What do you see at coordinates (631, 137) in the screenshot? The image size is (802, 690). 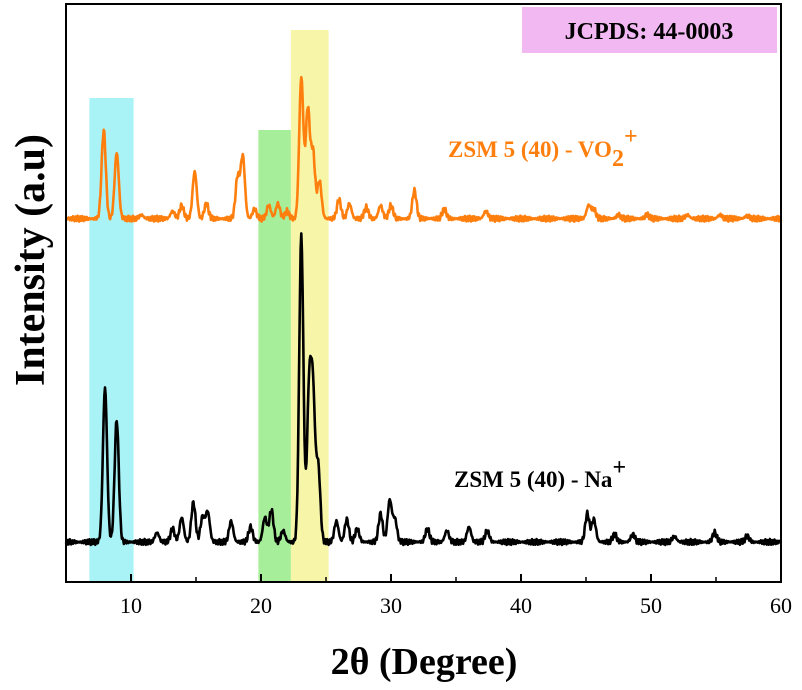 I see `series-label-vo2-sup: +` at bounding box center [631, 137].